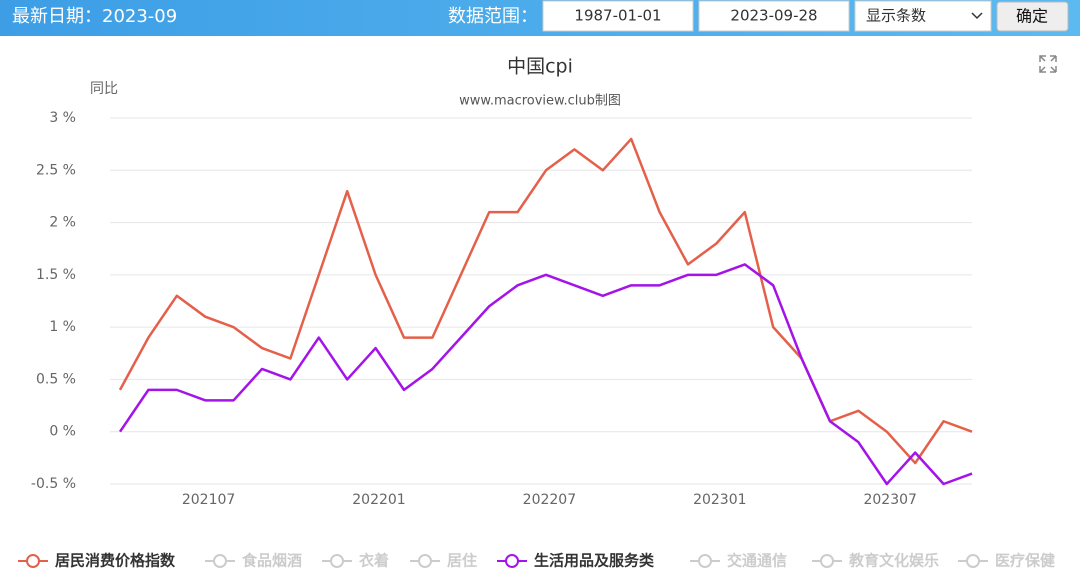 The width and height of the screenshot is (1080, 585). What do you see at coordinates (896, 16) in the screenshot?
I see `select-text: 显示条数` at bounding box center [896, 16].